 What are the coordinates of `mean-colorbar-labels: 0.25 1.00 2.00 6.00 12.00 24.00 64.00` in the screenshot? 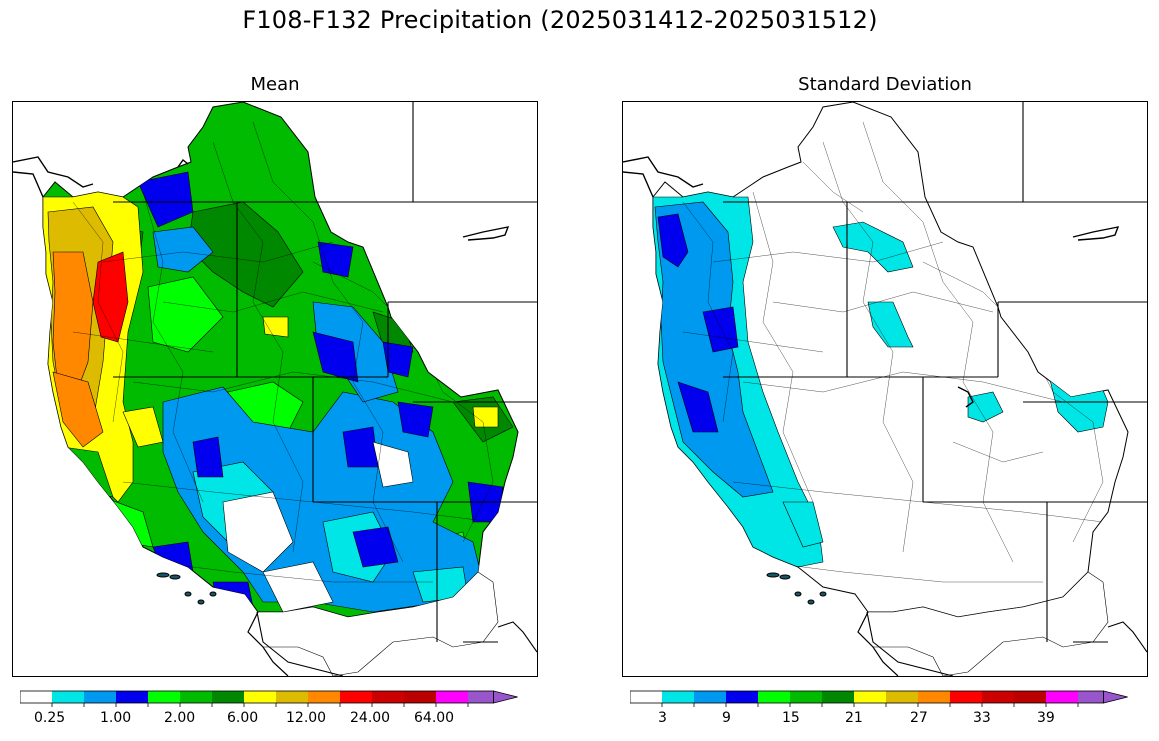 It's located at (275, 720).